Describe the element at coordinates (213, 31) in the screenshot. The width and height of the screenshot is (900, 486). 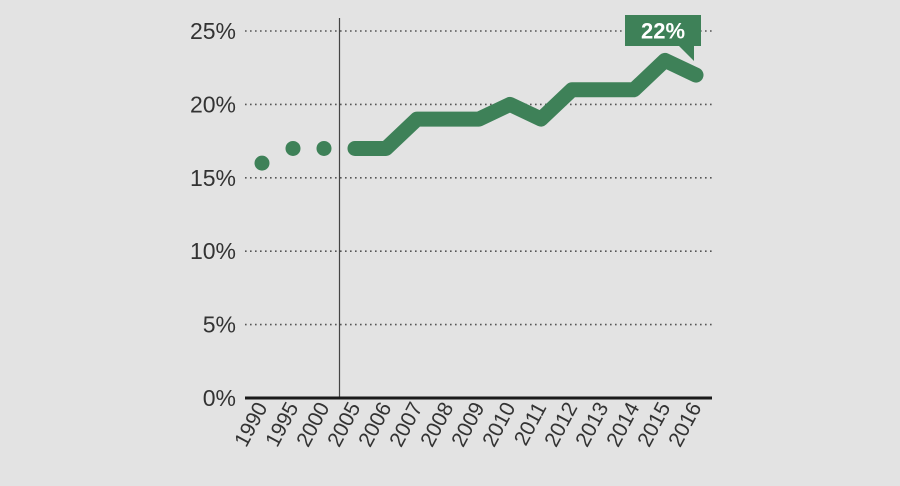
I see `y-tick-label: 25%` at that location.